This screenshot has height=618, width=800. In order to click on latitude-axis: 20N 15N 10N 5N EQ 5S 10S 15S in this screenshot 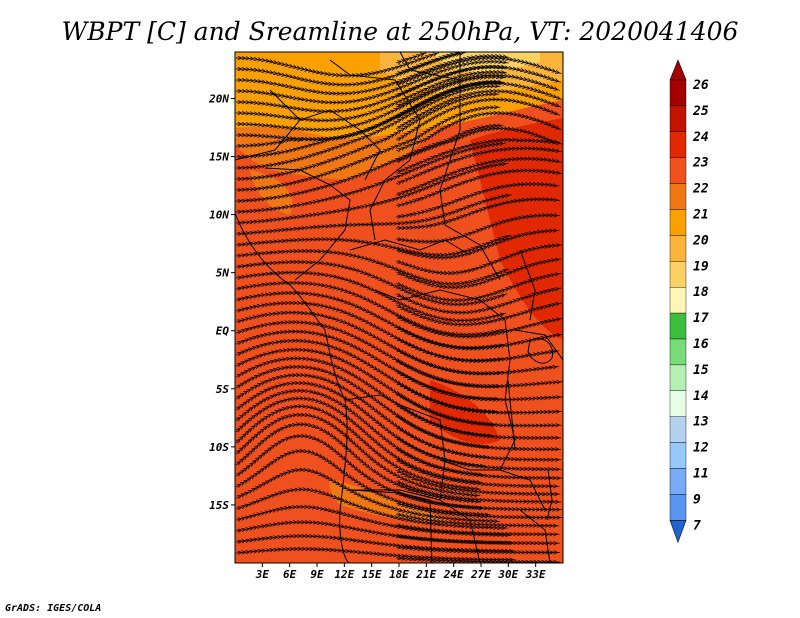, I will do `click(221, 302)`.